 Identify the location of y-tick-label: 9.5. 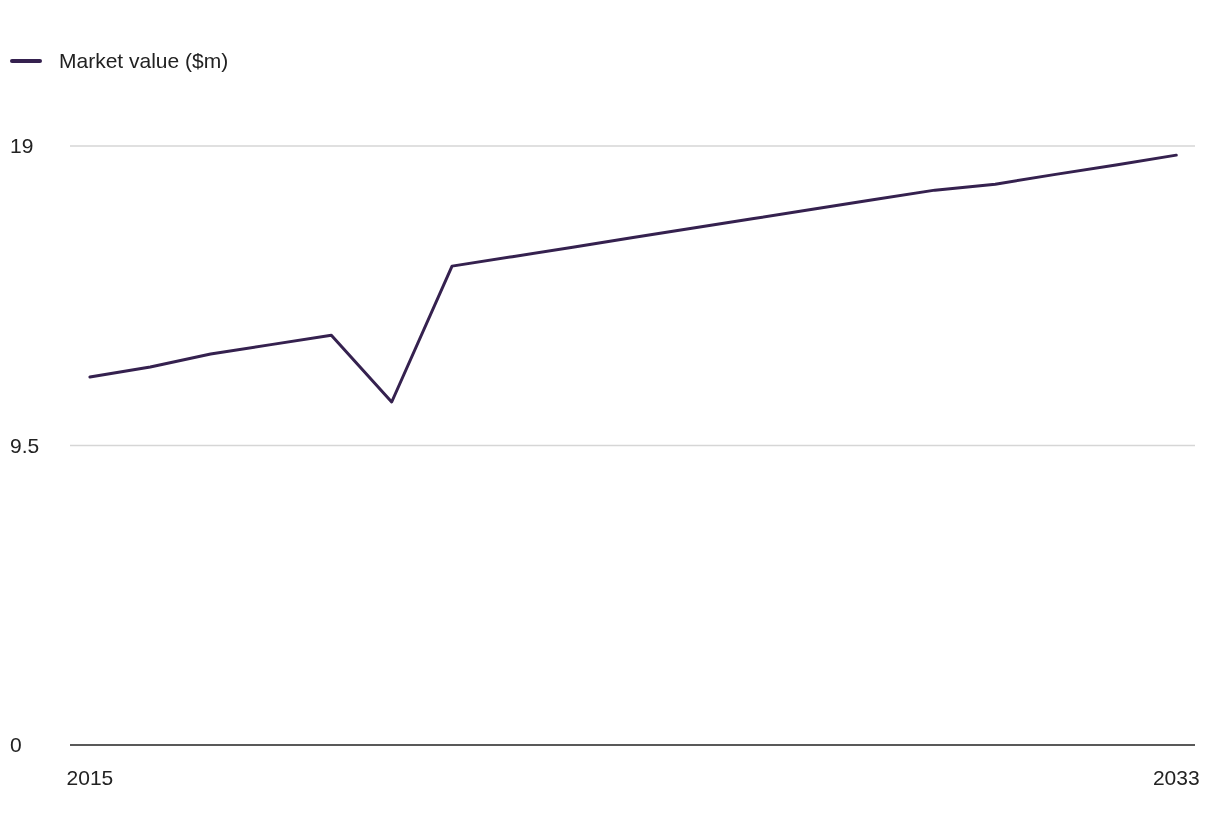
(25, 445).